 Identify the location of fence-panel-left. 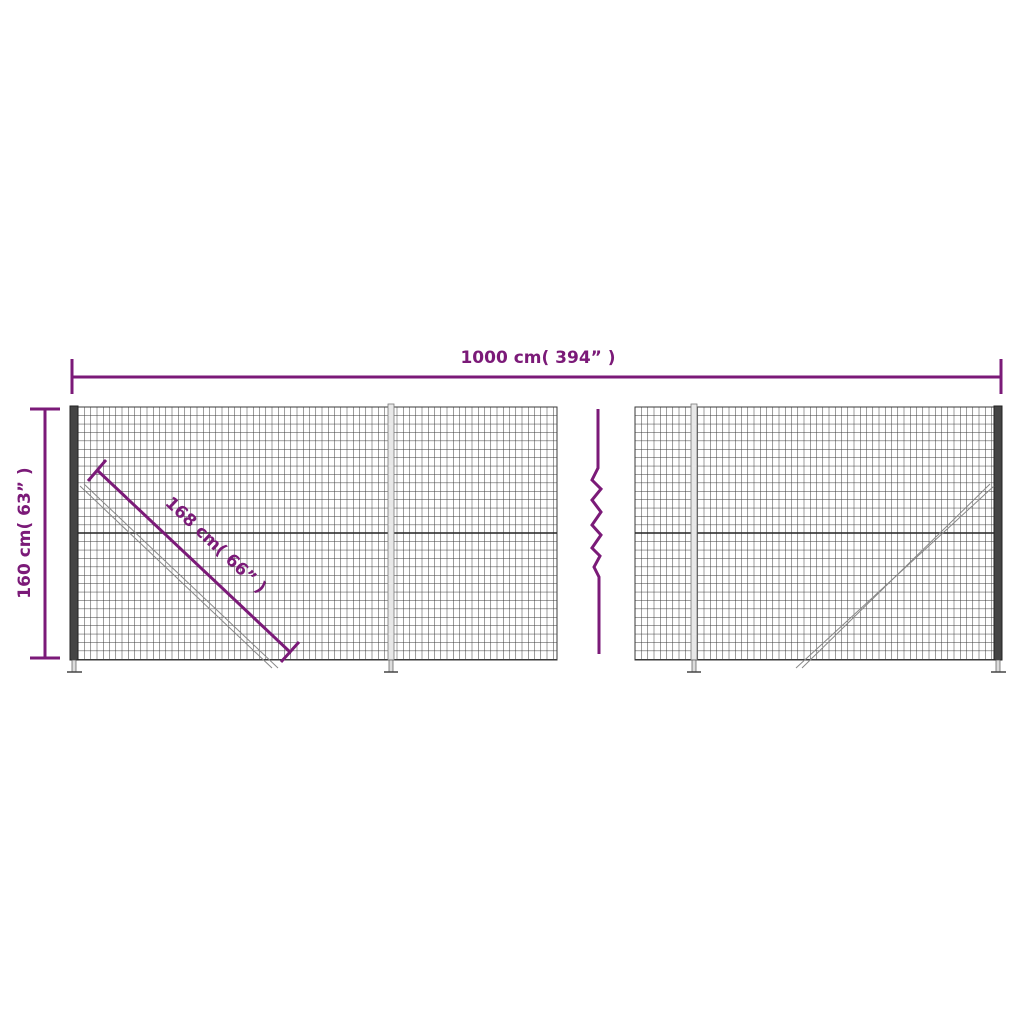
(312, 538).